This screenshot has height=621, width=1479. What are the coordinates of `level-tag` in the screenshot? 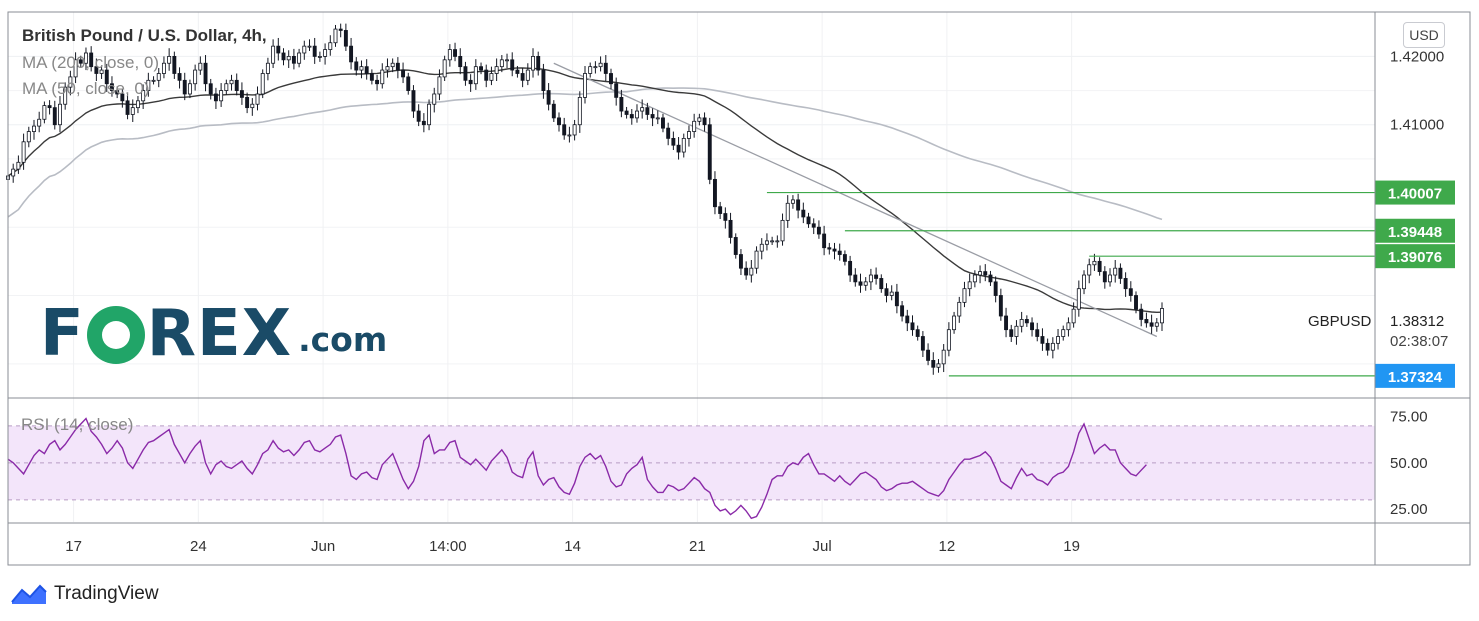 It's located at (1415, 256).